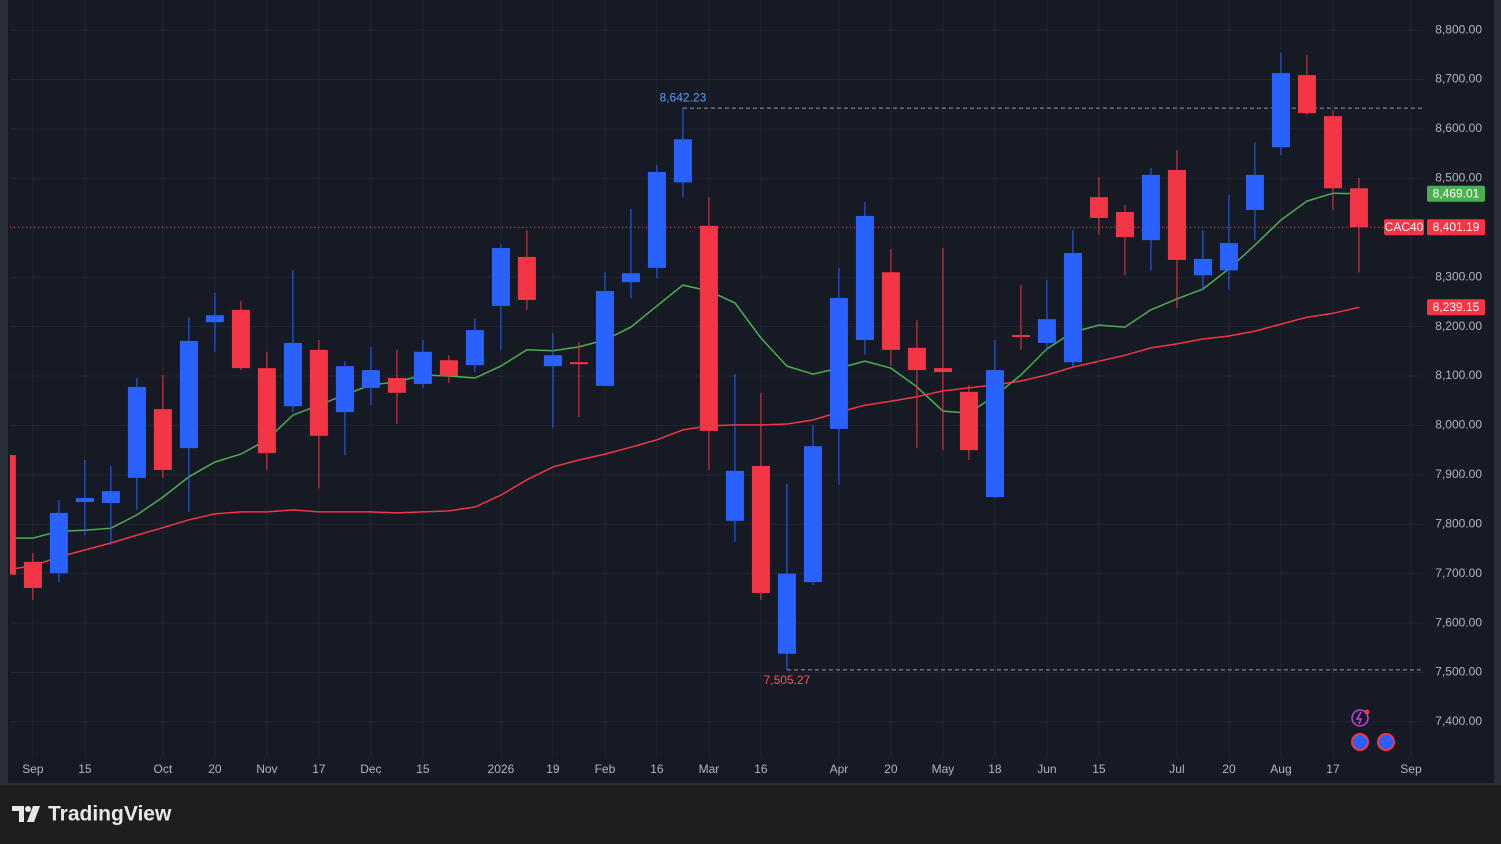 This screenshot has width=1501, height=844. I want to click on x-tick-label: 2026, so click(501, 769).